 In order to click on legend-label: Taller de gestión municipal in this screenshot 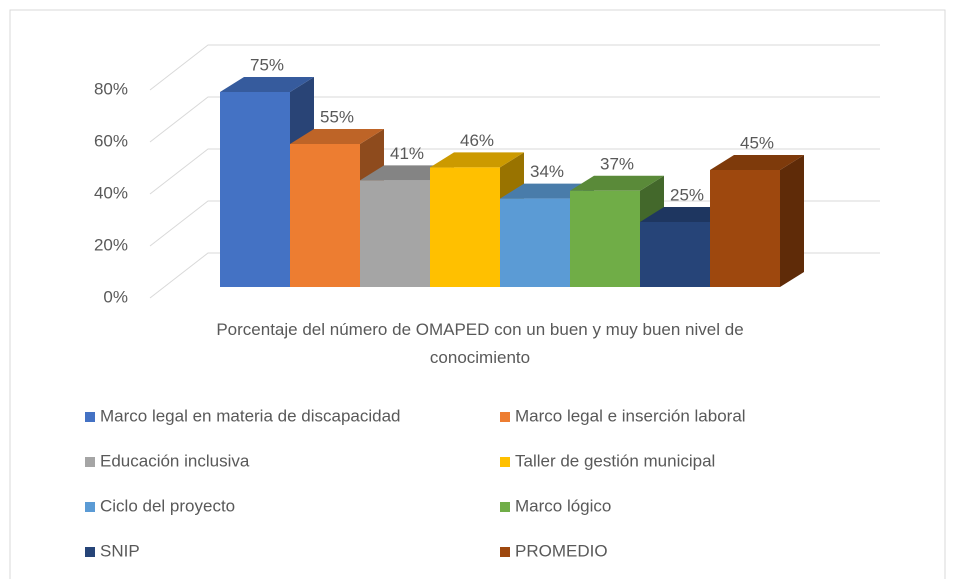, I will do `click(615, 460)`.